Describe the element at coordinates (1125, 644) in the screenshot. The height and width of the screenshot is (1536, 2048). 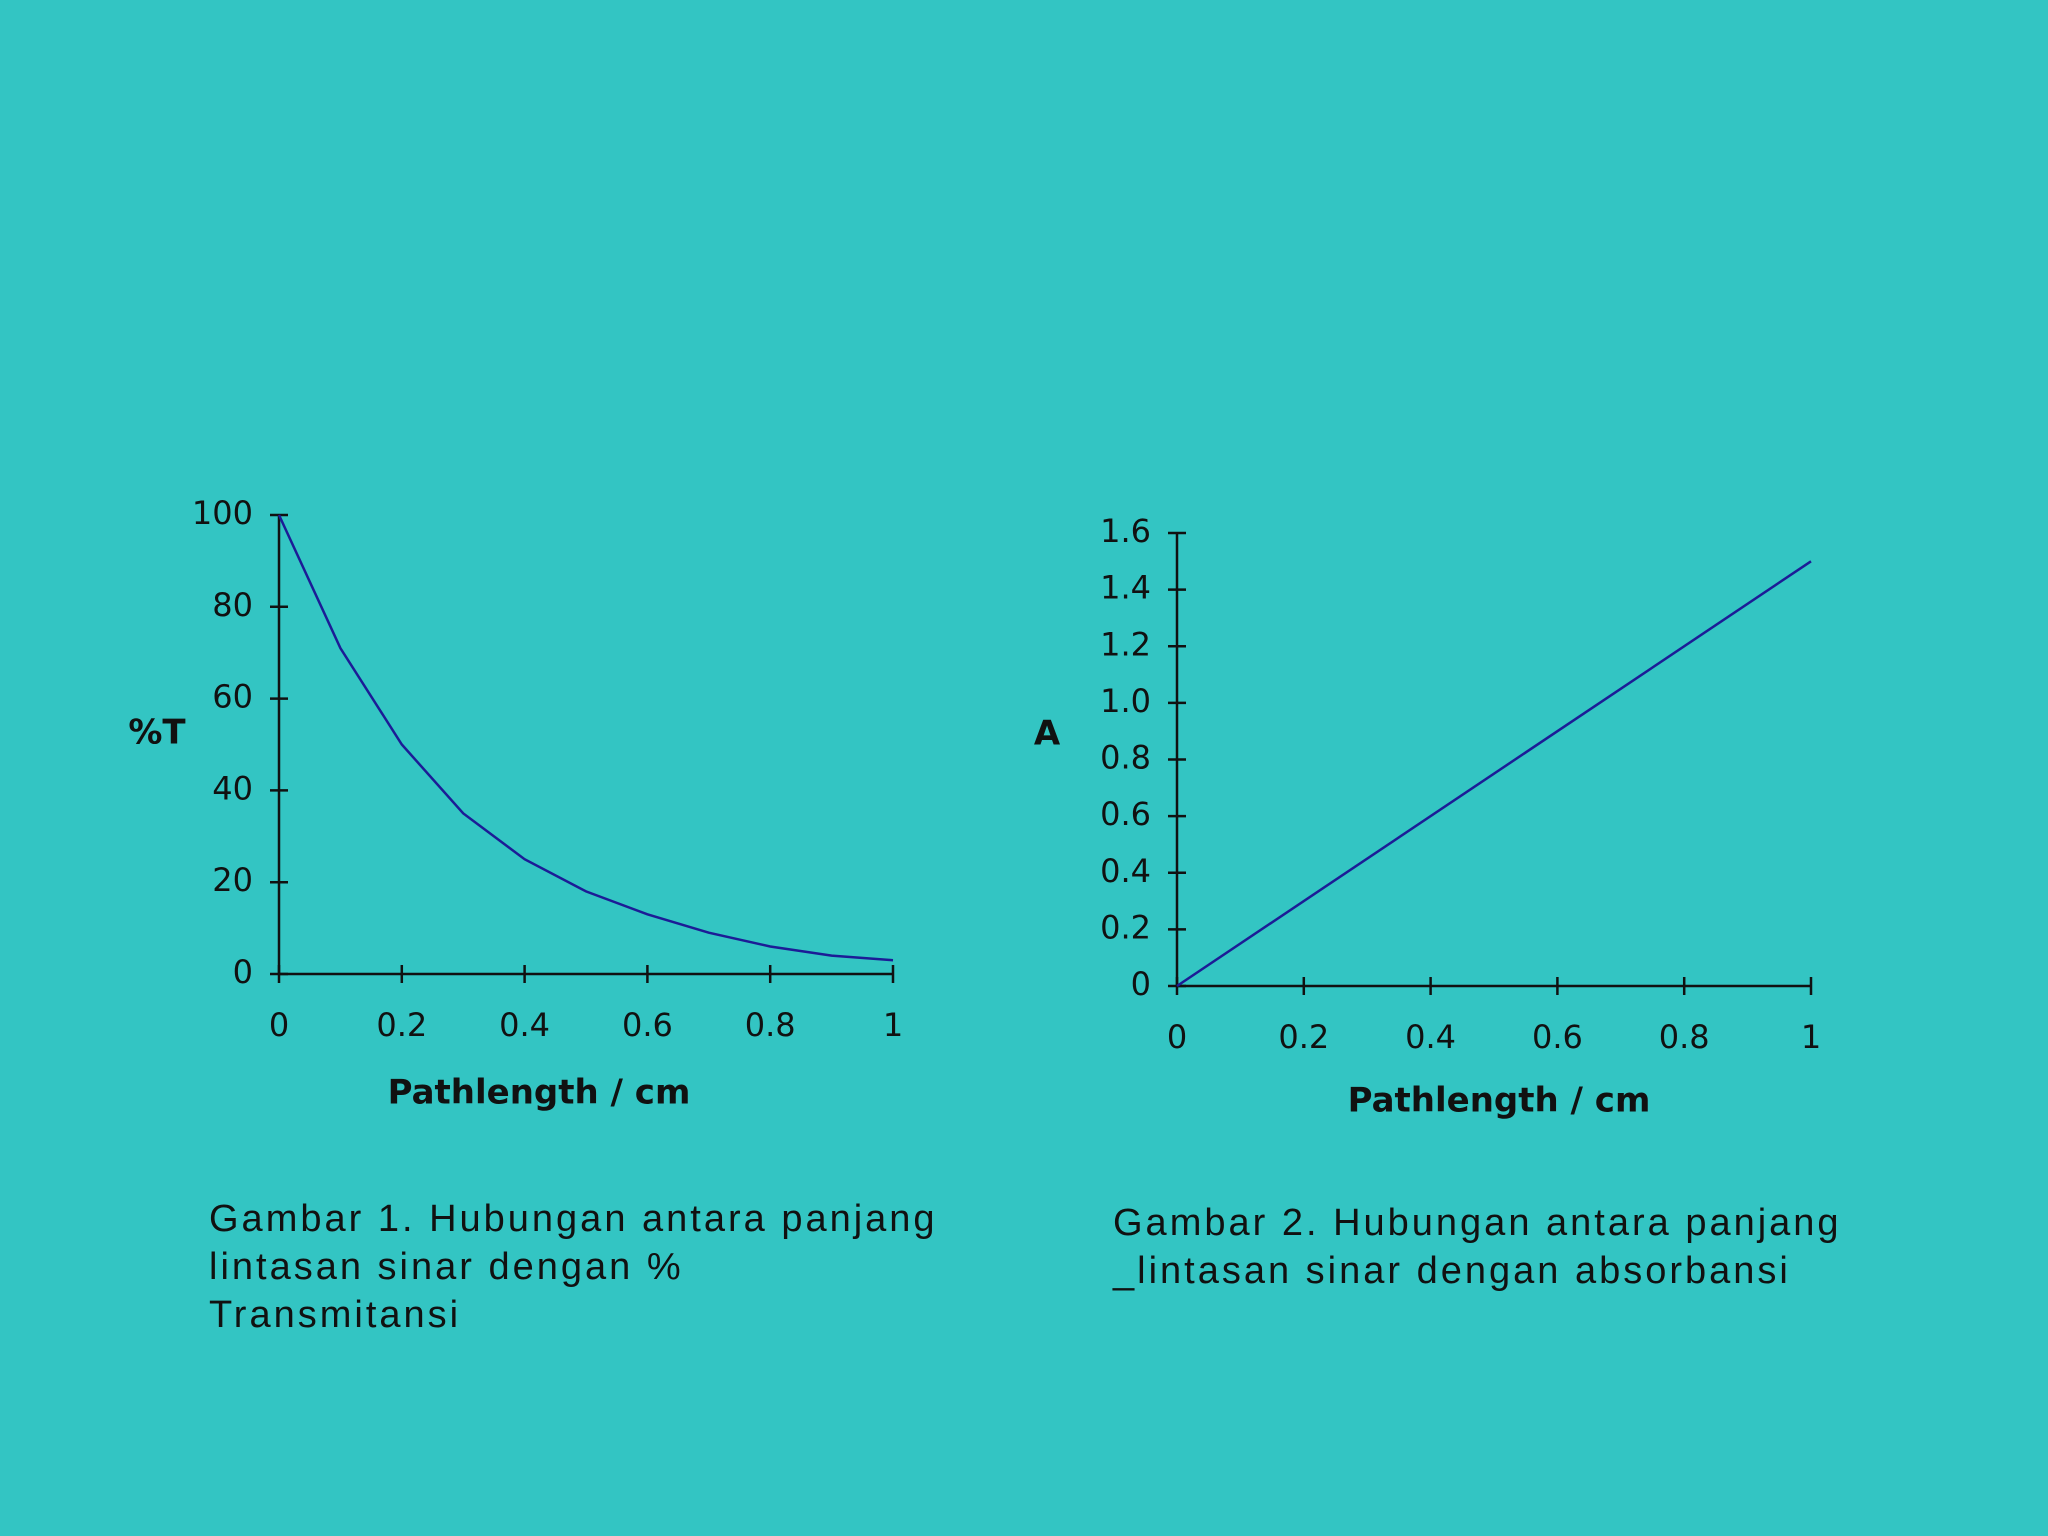
I see `y-tick-label: 1.2` at that location.